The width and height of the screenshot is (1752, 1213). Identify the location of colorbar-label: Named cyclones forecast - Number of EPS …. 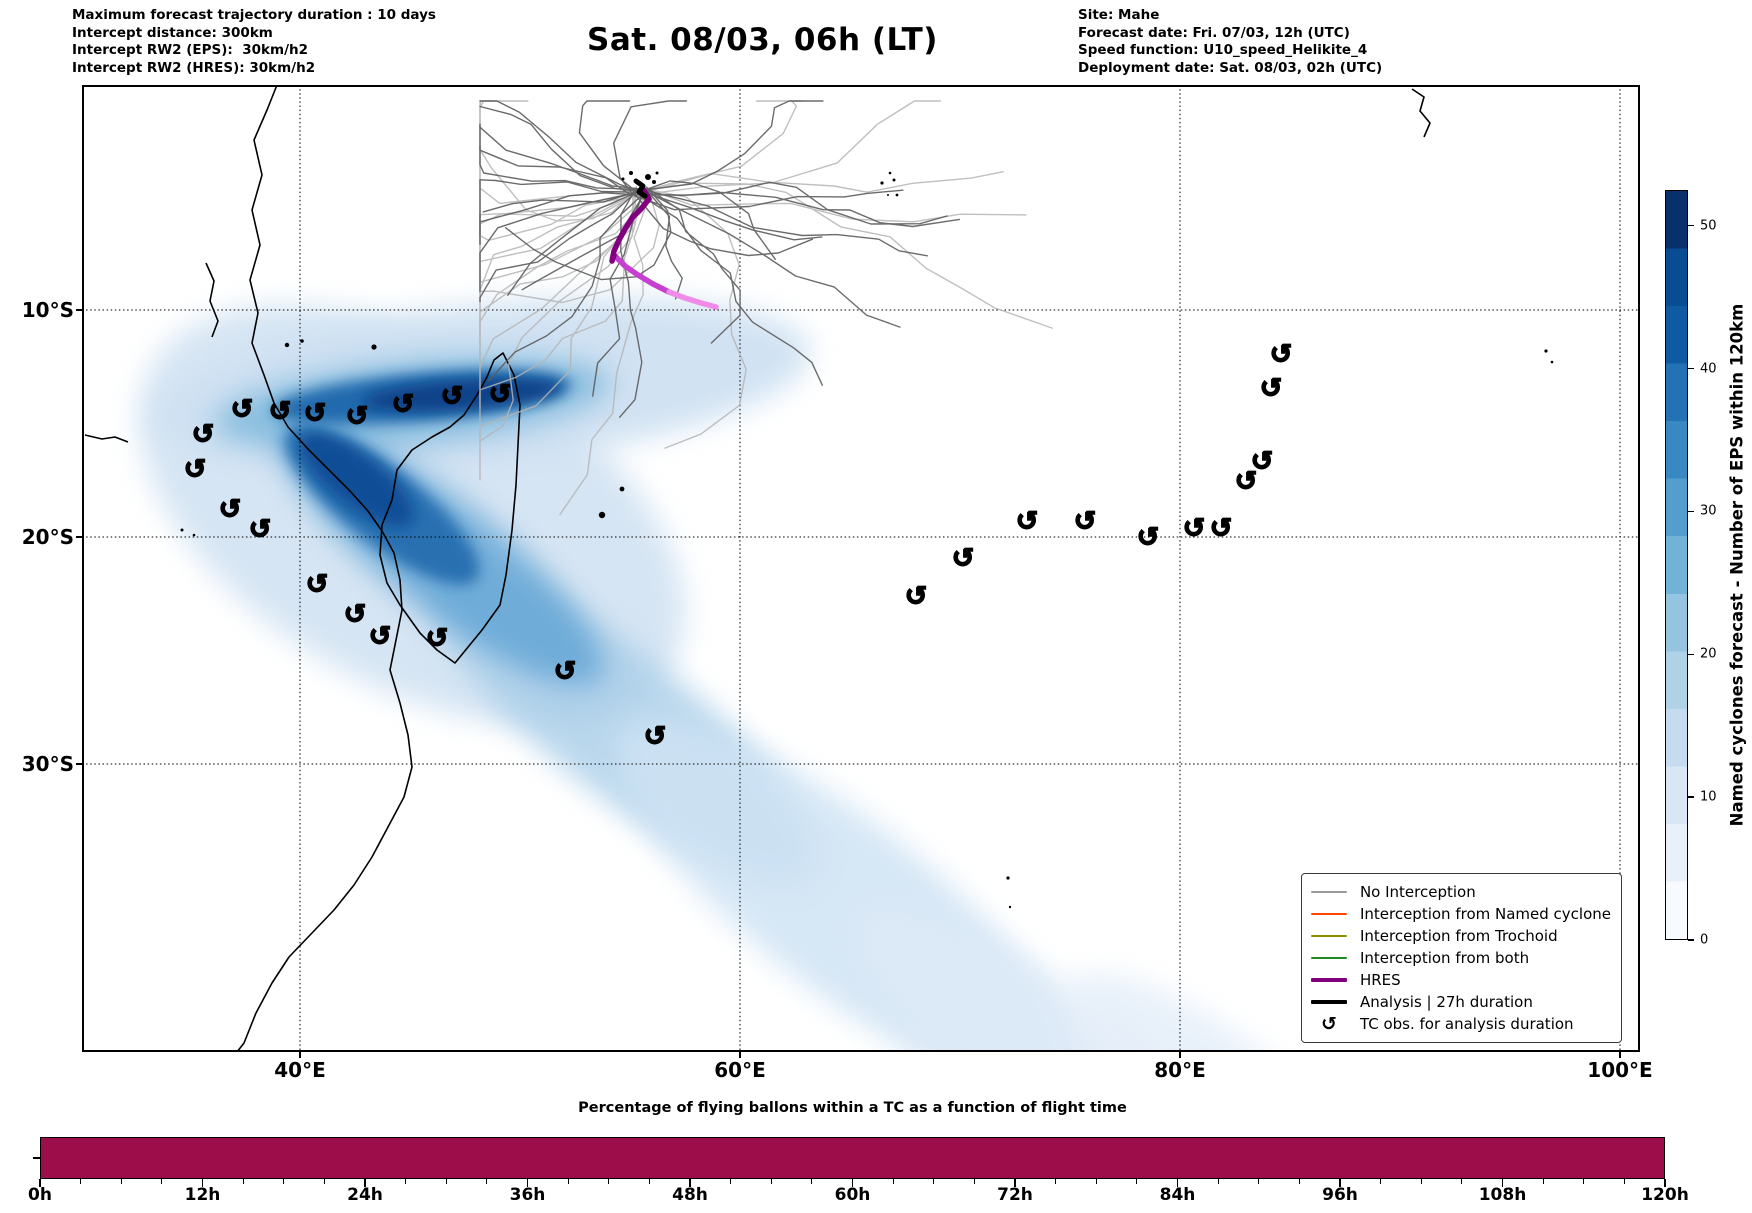
(1737, 565).